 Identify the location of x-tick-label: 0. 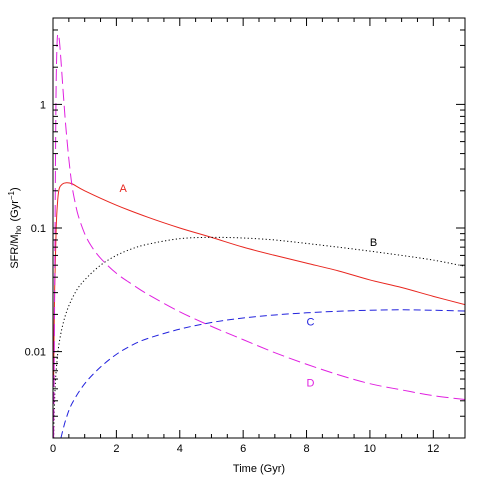
(53, 449).